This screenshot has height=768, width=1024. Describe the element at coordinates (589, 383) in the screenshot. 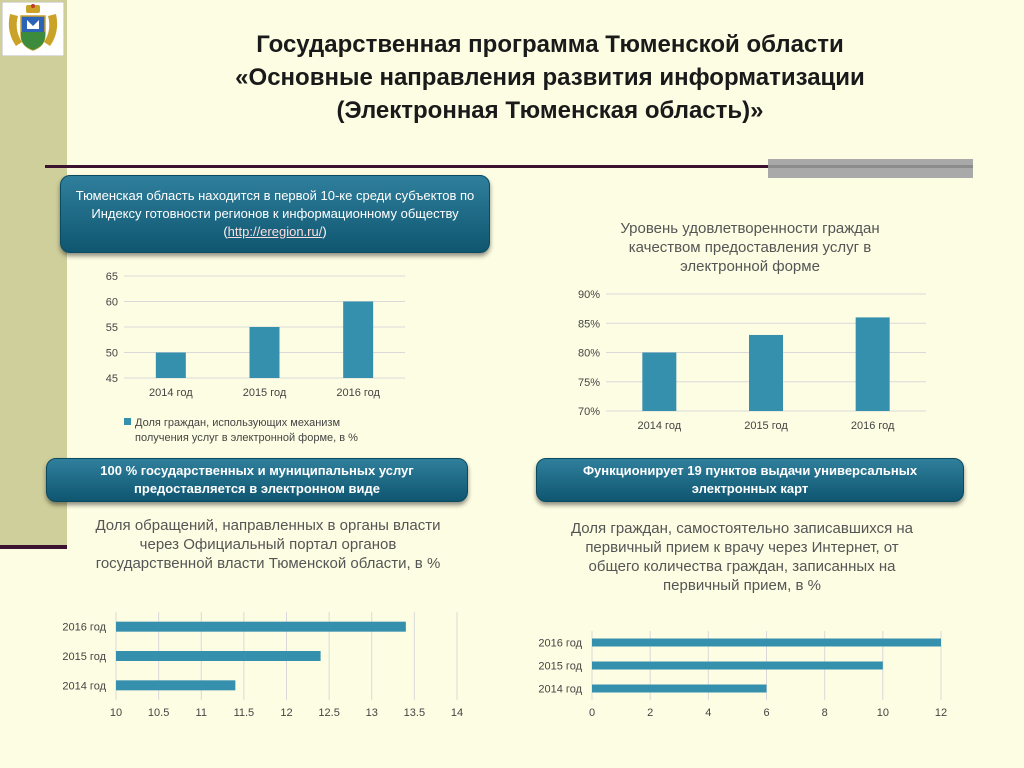

I see `chart2-ytick-label: 75%` at that location.